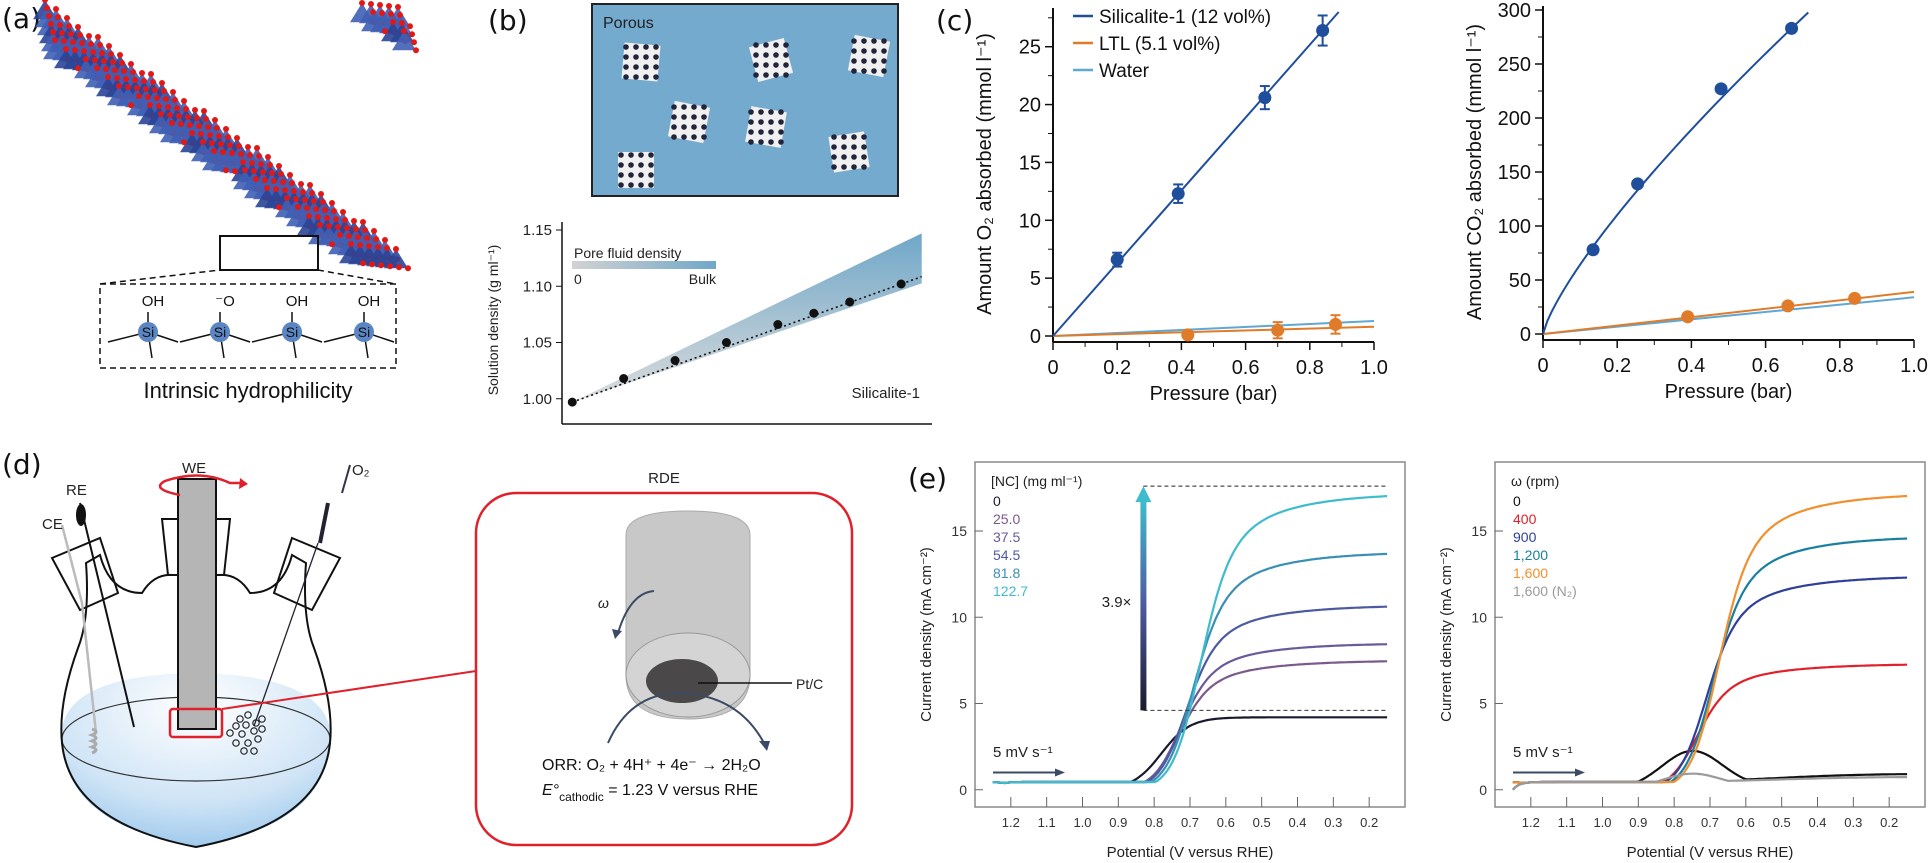  I want to click on x-tick-label: 0.6, so click(1766, 366).